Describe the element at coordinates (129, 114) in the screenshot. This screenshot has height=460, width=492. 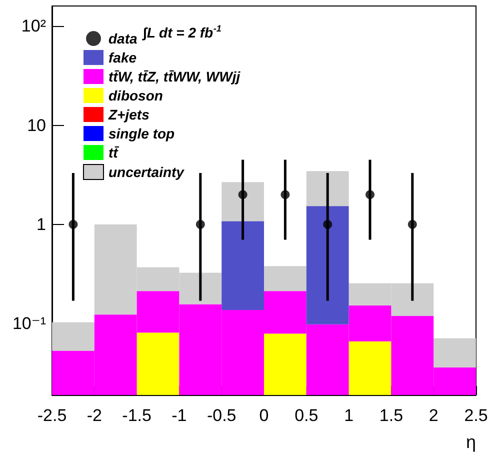
I see `legend-label: Z+jets` at that location.